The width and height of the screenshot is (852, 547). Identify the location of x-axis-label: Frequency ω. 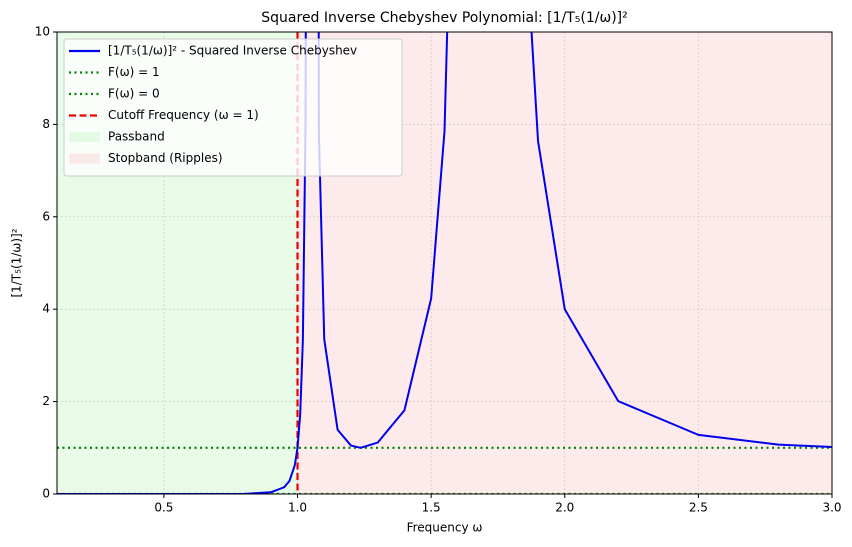
(445, 528).